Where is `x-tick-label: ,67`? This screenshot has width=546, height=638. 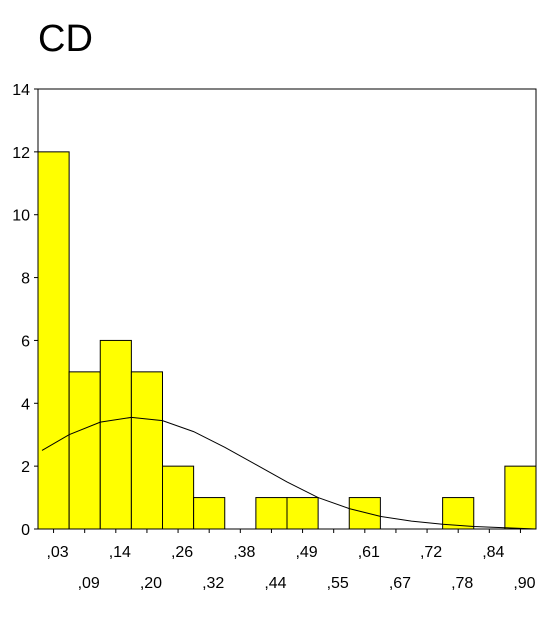
x-tick-label: ,67 is located at coordinates (400, 583).